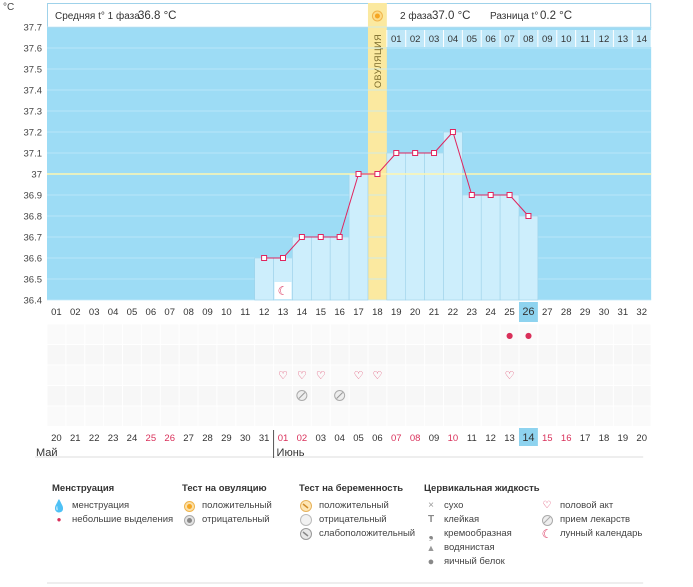 The image size is (693, 587). What do you see at coordinates (469, 547) in the screenshot?
I see `legend-item-watery: водянистая` at bounding box center [469, 547].